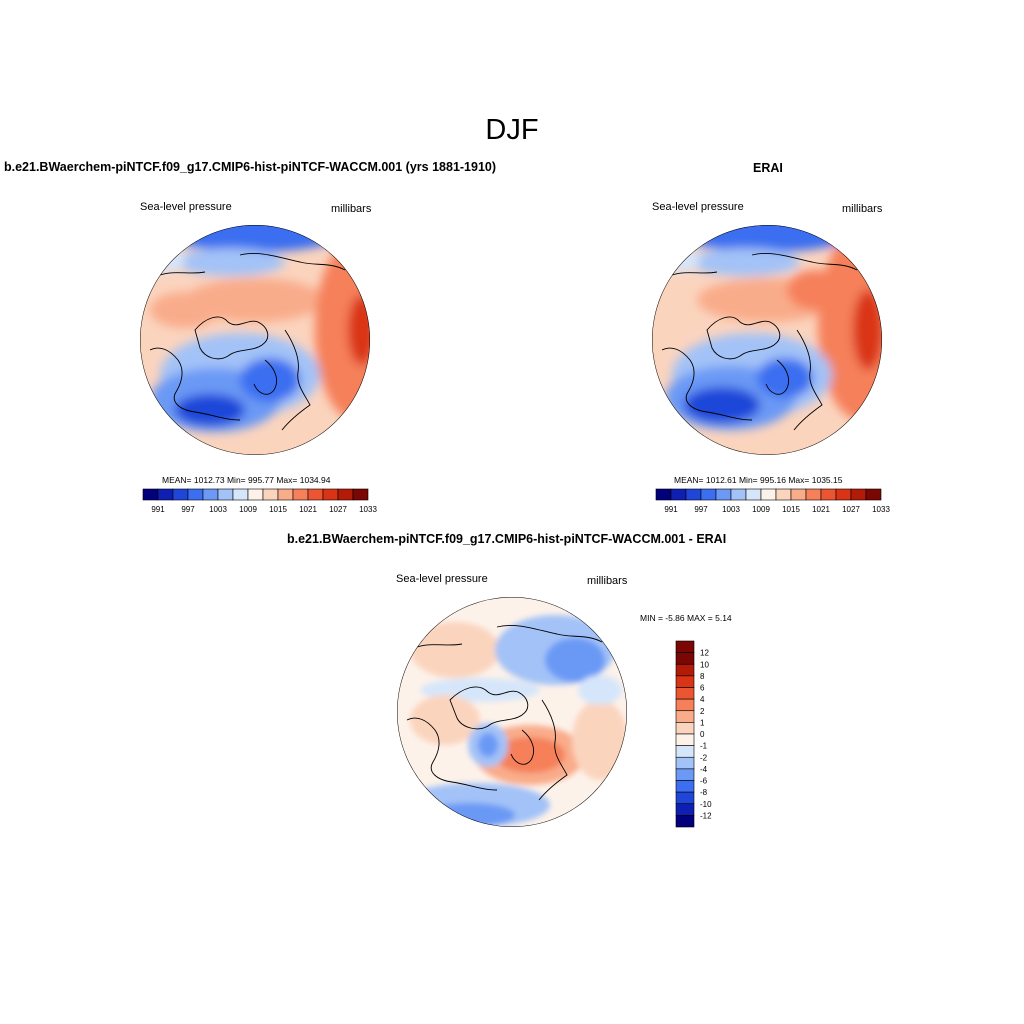  I want to click on panel2-title: ERAI, so click(768, 168).